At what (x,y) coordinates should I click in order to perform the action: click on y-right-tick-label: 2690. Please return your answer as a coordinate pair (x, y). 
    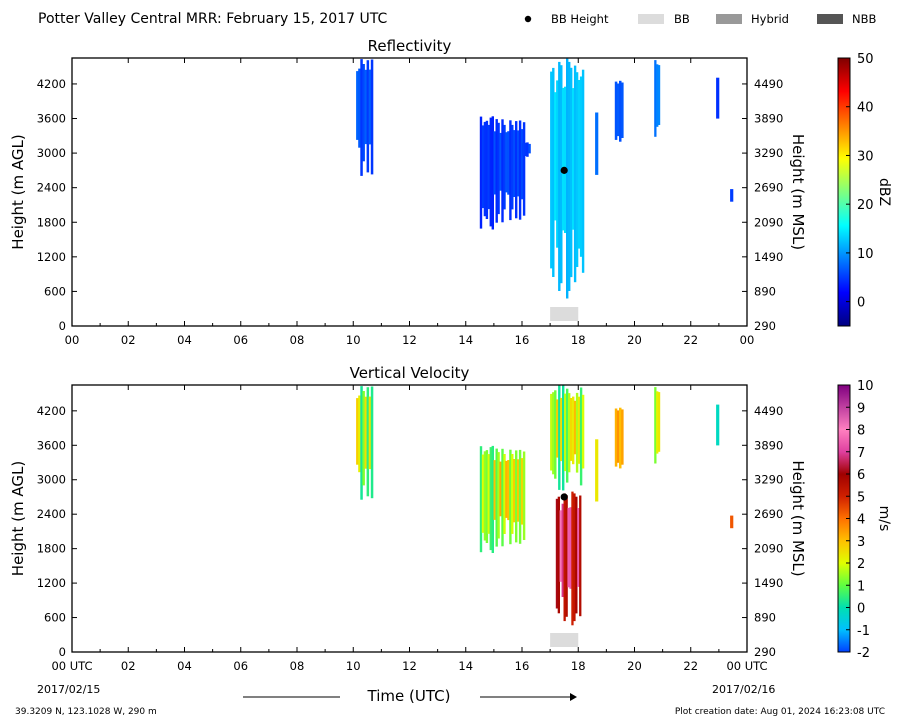
    Looking at the image, I should click on (768, 514).